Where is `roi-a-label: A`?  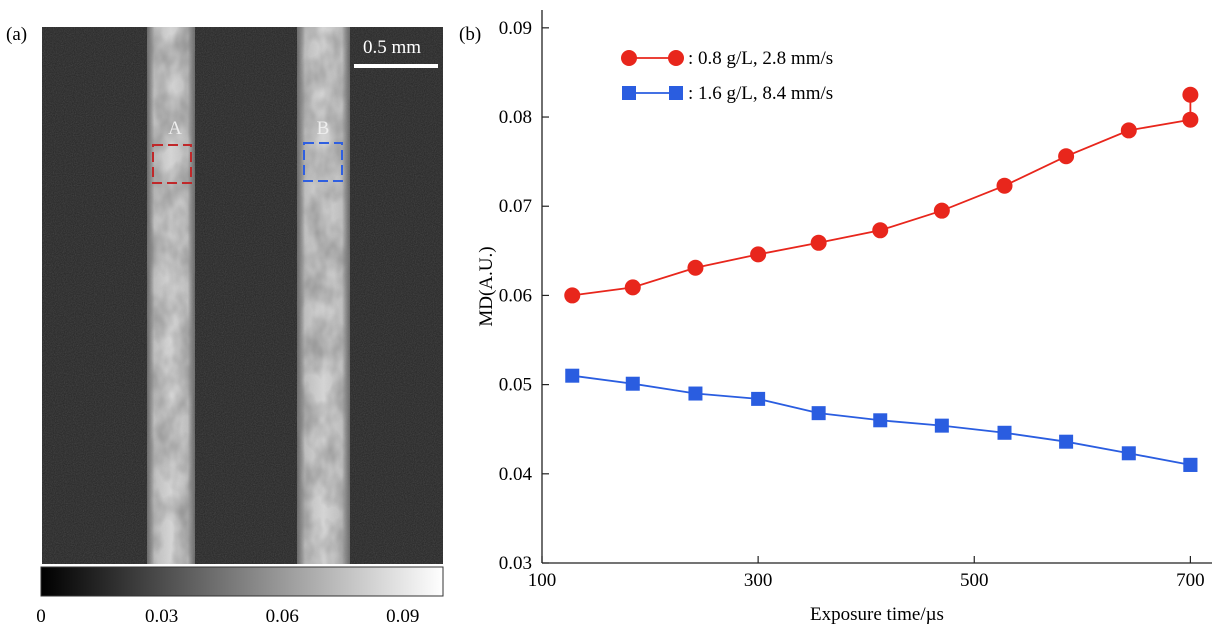
roi-a-label: A is located at coordinates (175, 128).